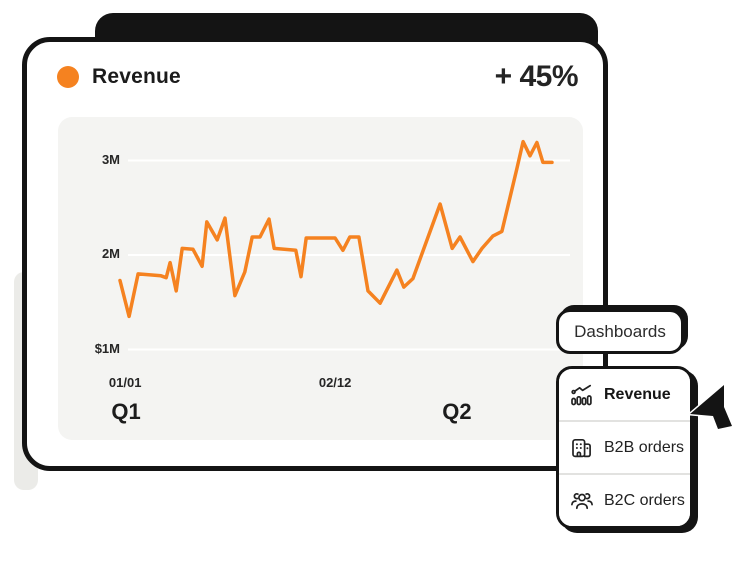  I want to click on card-header: Revenue + 45%, so click(318, 77).